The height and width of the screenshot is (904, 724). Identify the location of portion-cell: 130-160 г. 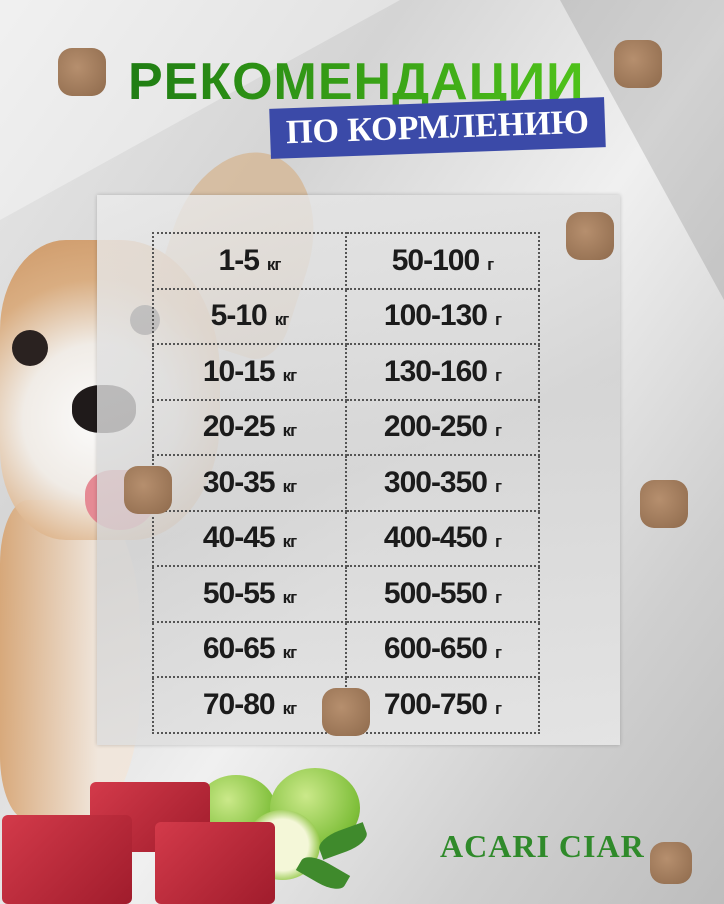
(442, 372).